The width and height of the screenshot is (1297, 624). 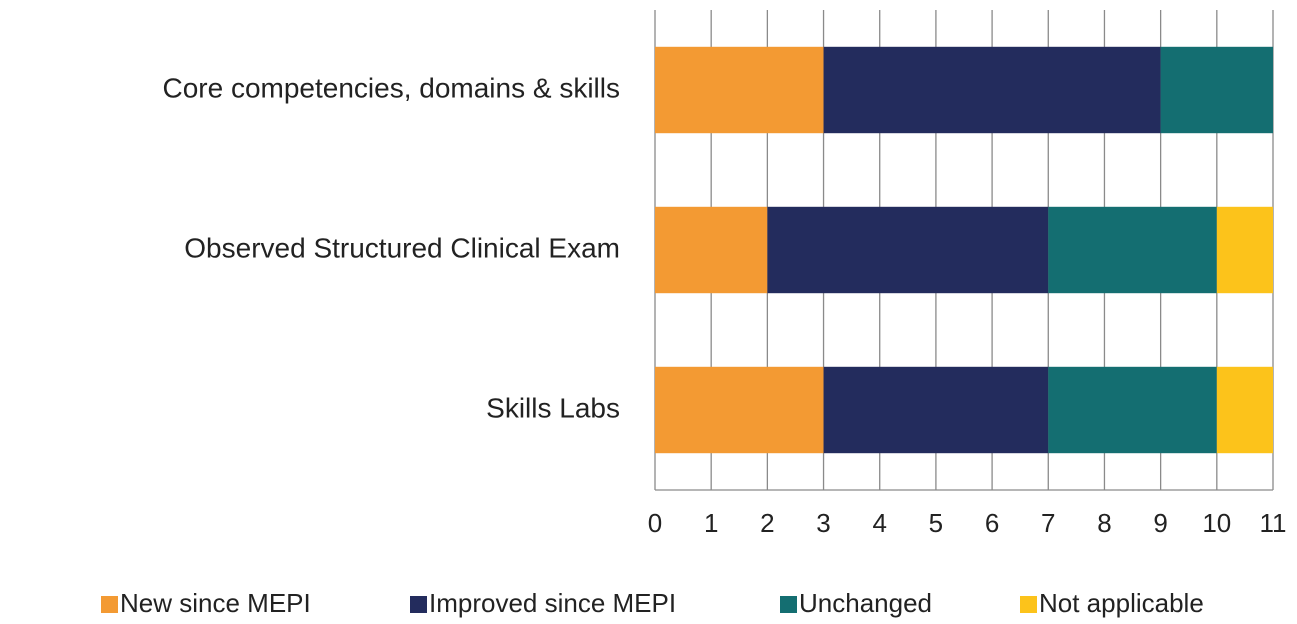 What do you see at coordinates (936, 523) in the screenshot?
I see `x-tick-label: 5` at bounding box center [936, 523].